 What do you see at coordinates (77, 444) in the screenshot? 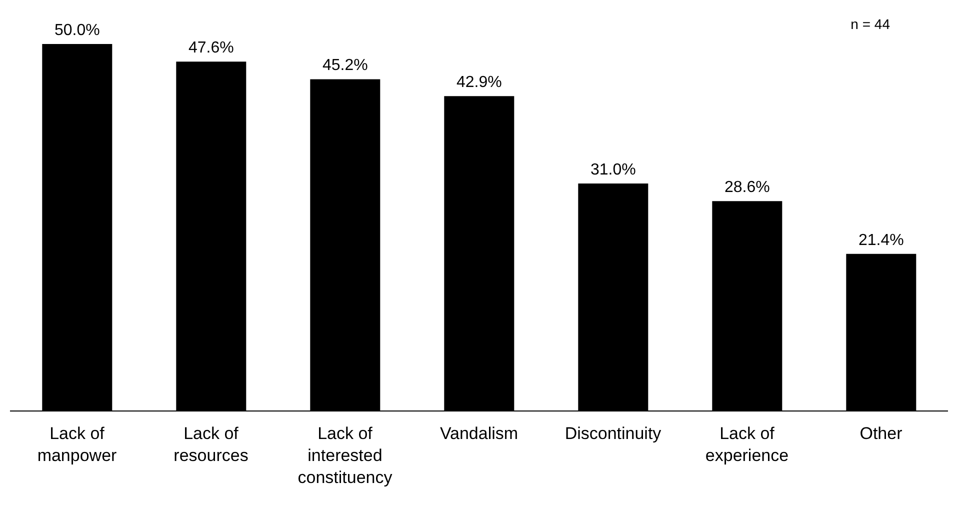
I see `x-tick-label: Lack of manpower` at bounding box center [77, 444].